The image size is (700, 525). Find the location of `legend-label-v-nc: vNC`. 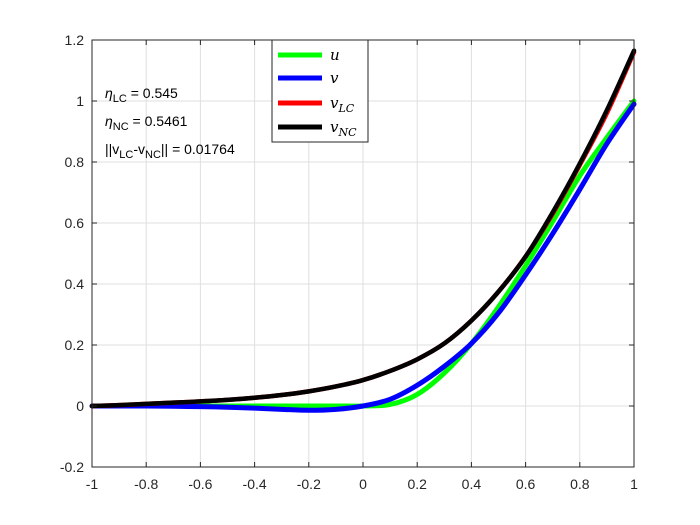

legend-label-v-nc: vNC is located at coordinates (343, 128).